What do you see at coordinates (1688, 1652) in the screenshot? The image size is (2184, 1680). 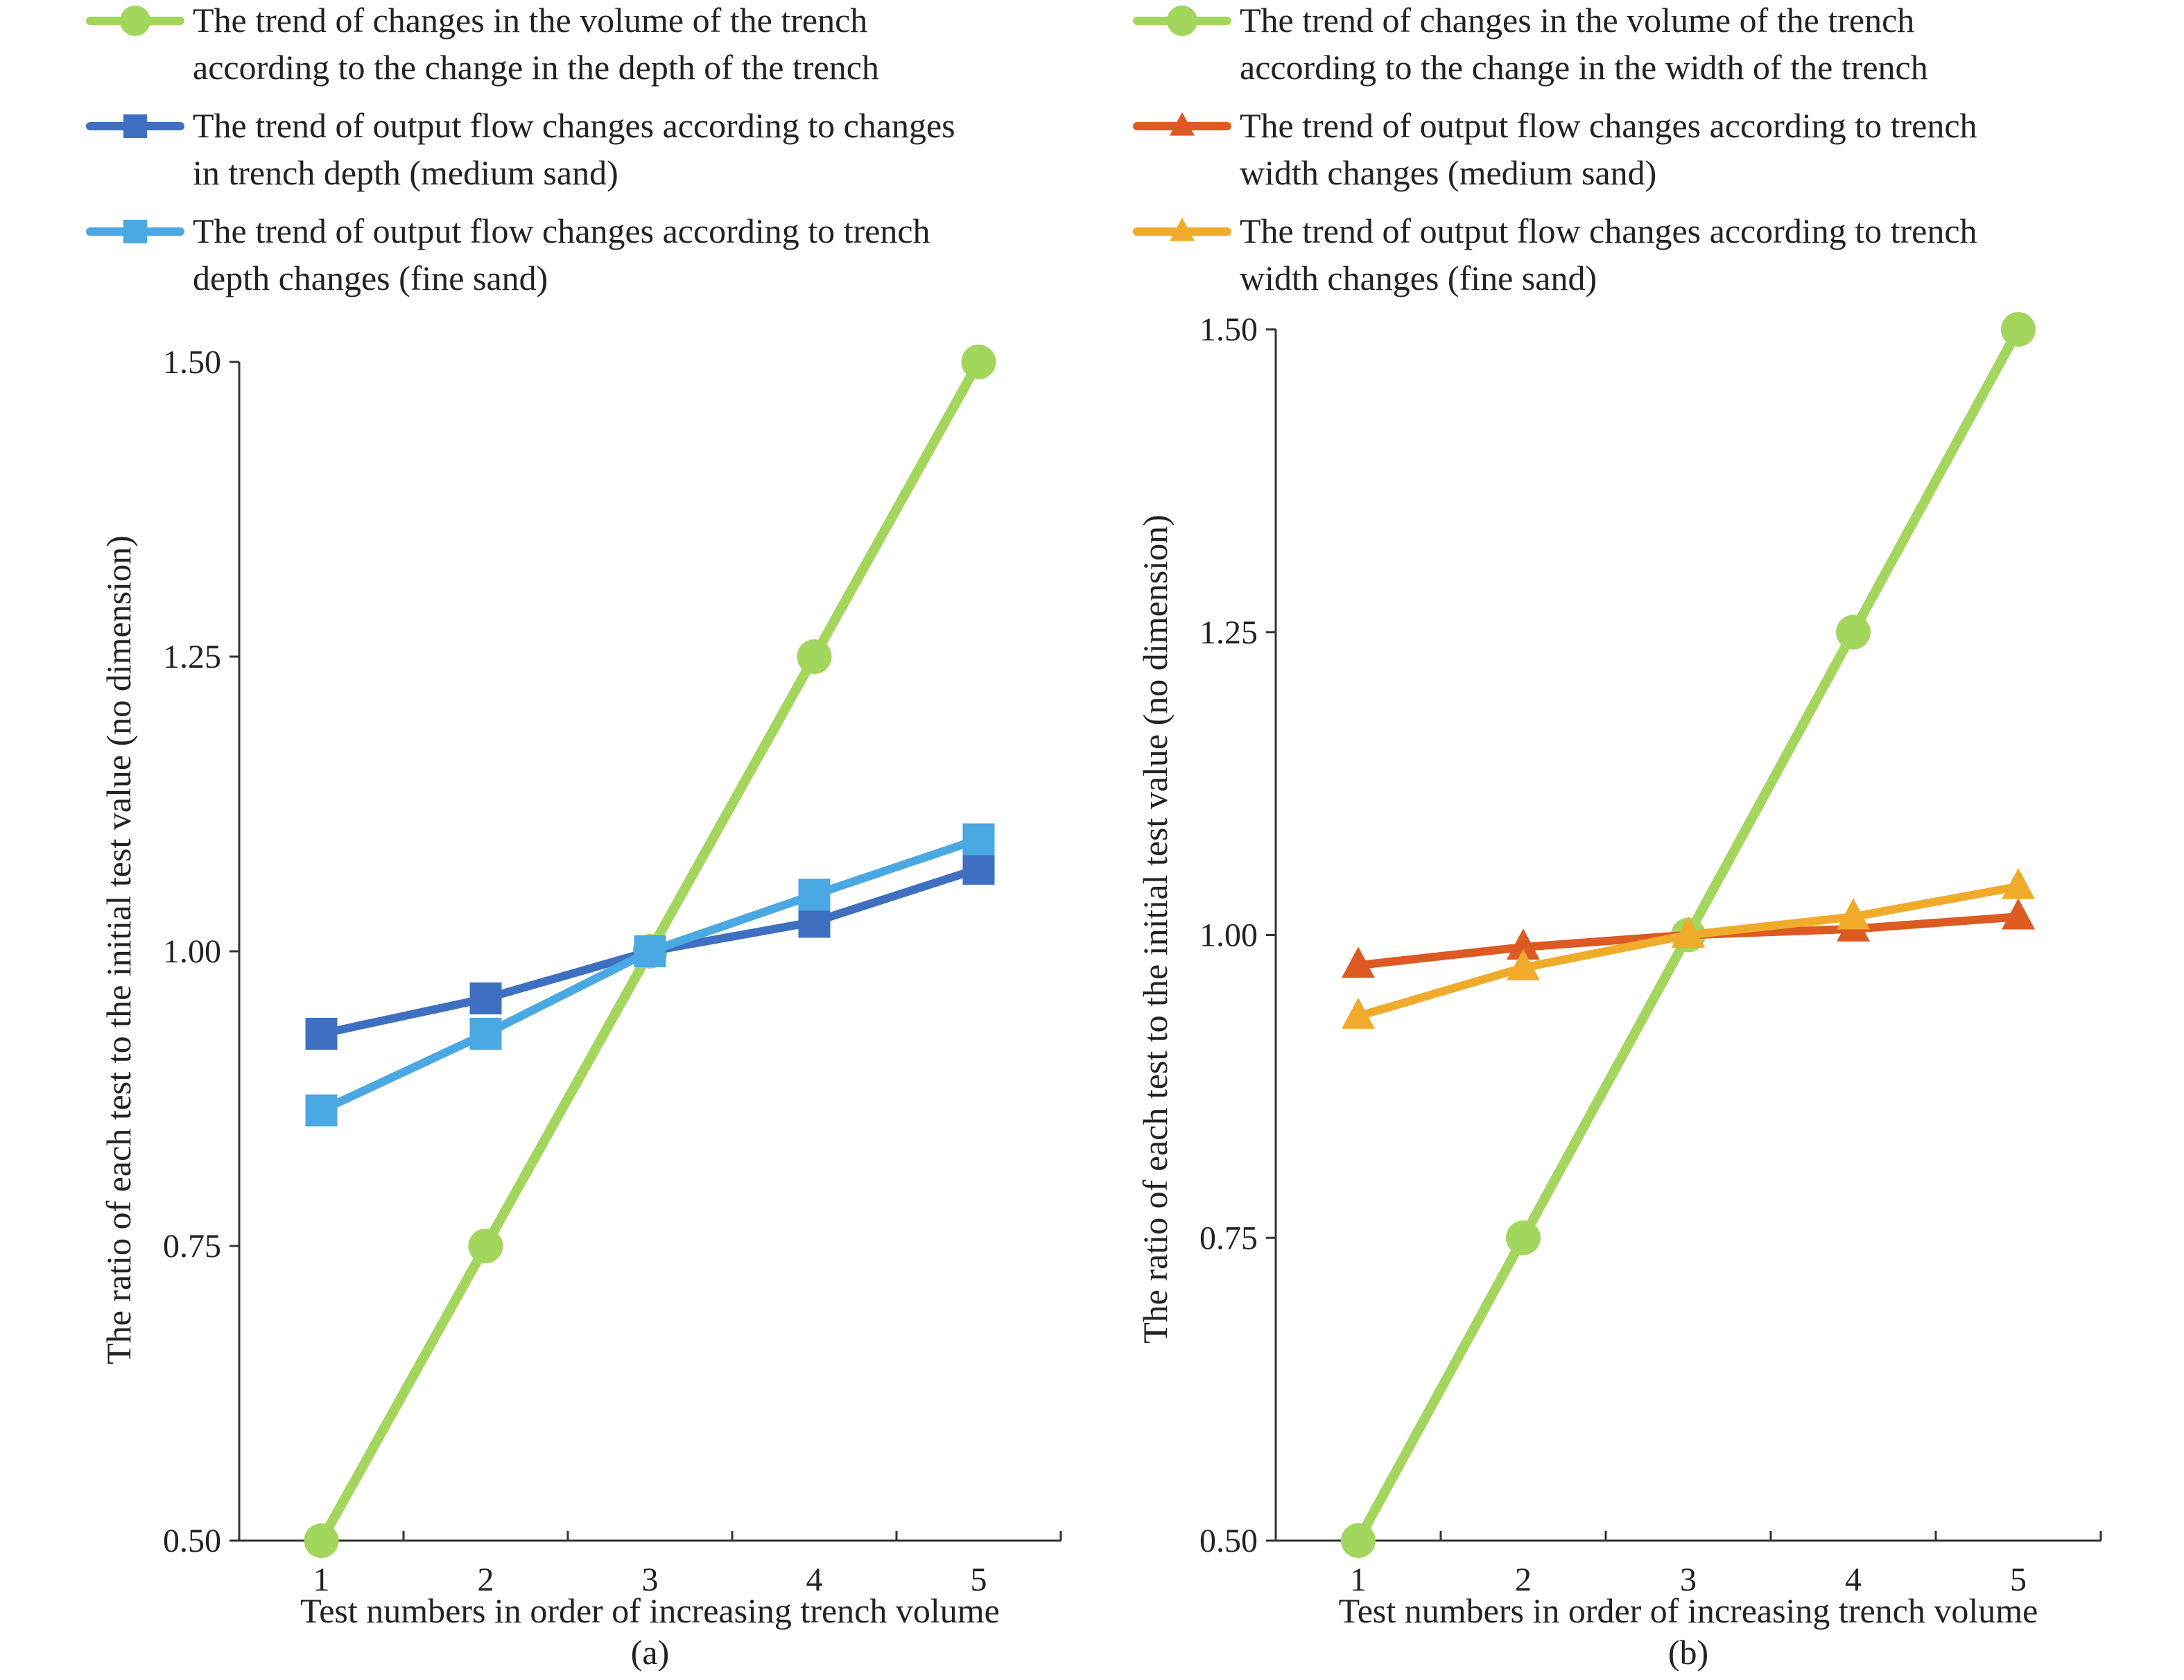 I see `panel-label: (b)` at bounding box center [1688, 1652].